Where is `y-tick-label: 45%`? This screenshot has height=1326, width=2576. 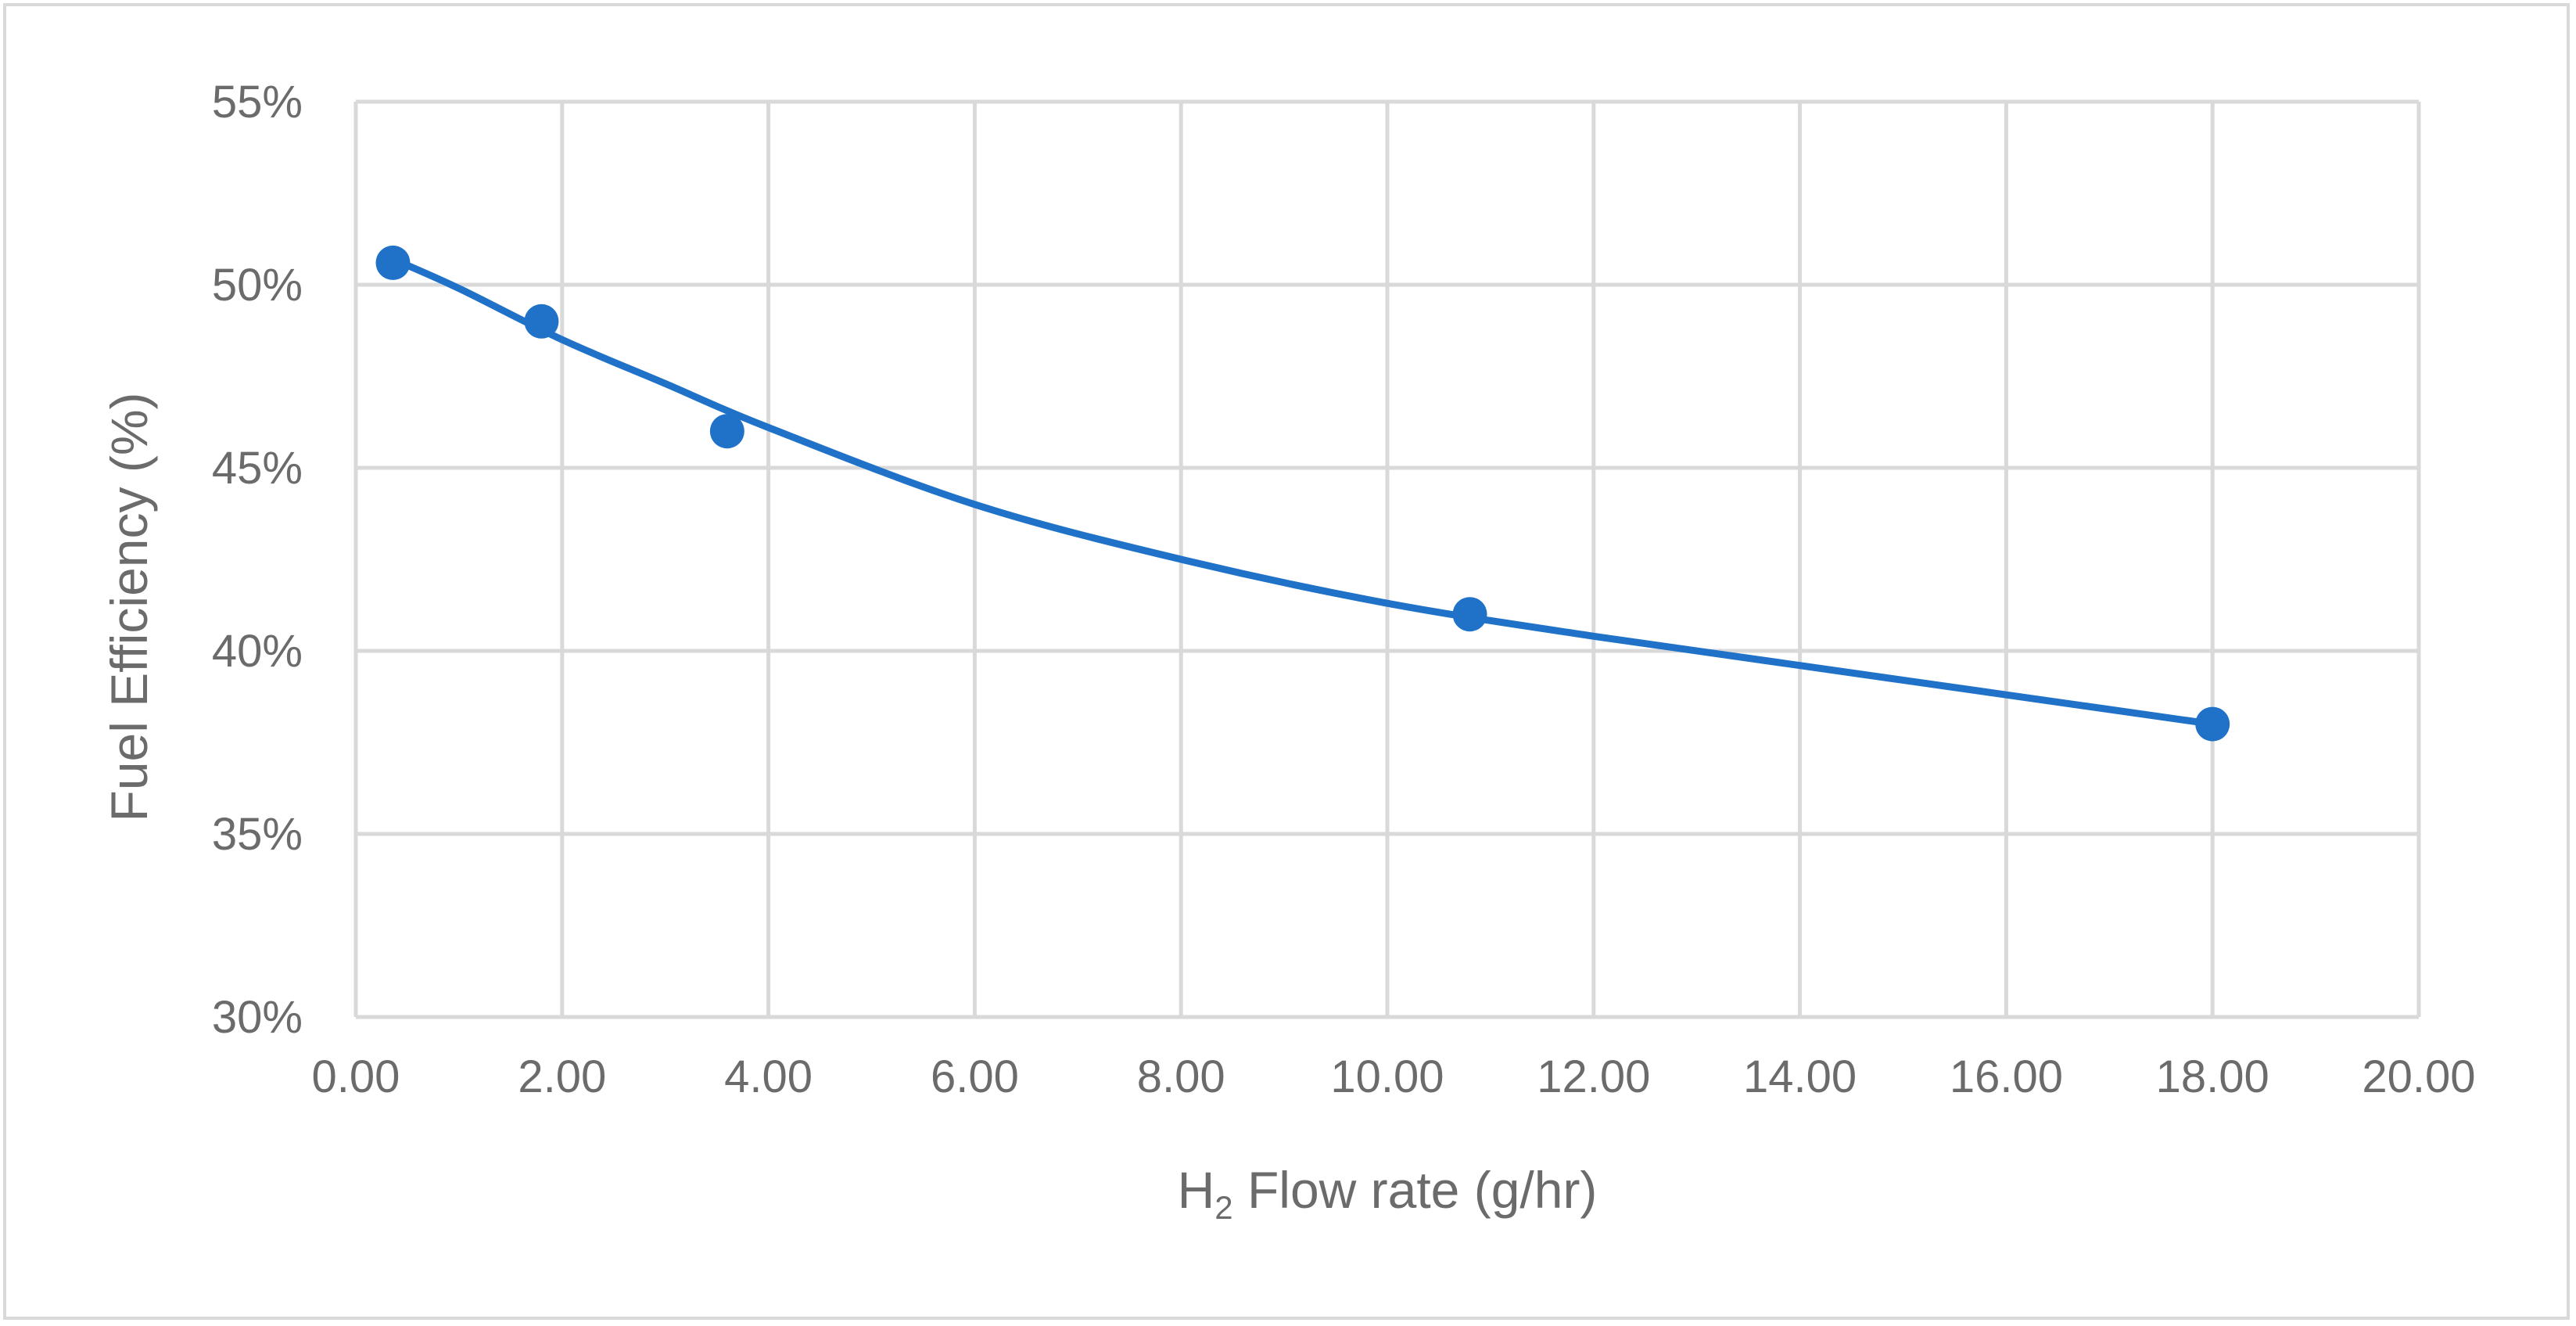 y-tick-label: 45% is located at coordinates (257, 468).